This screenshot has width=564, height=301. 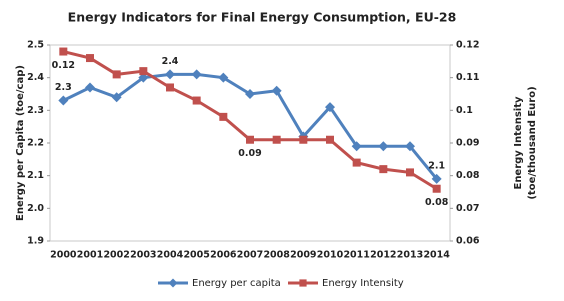 What do you see at coordinates (518, 143) in the screenshot?
I see `y2-axis-label: Energy Intensity` at bounding box center [518, 143].